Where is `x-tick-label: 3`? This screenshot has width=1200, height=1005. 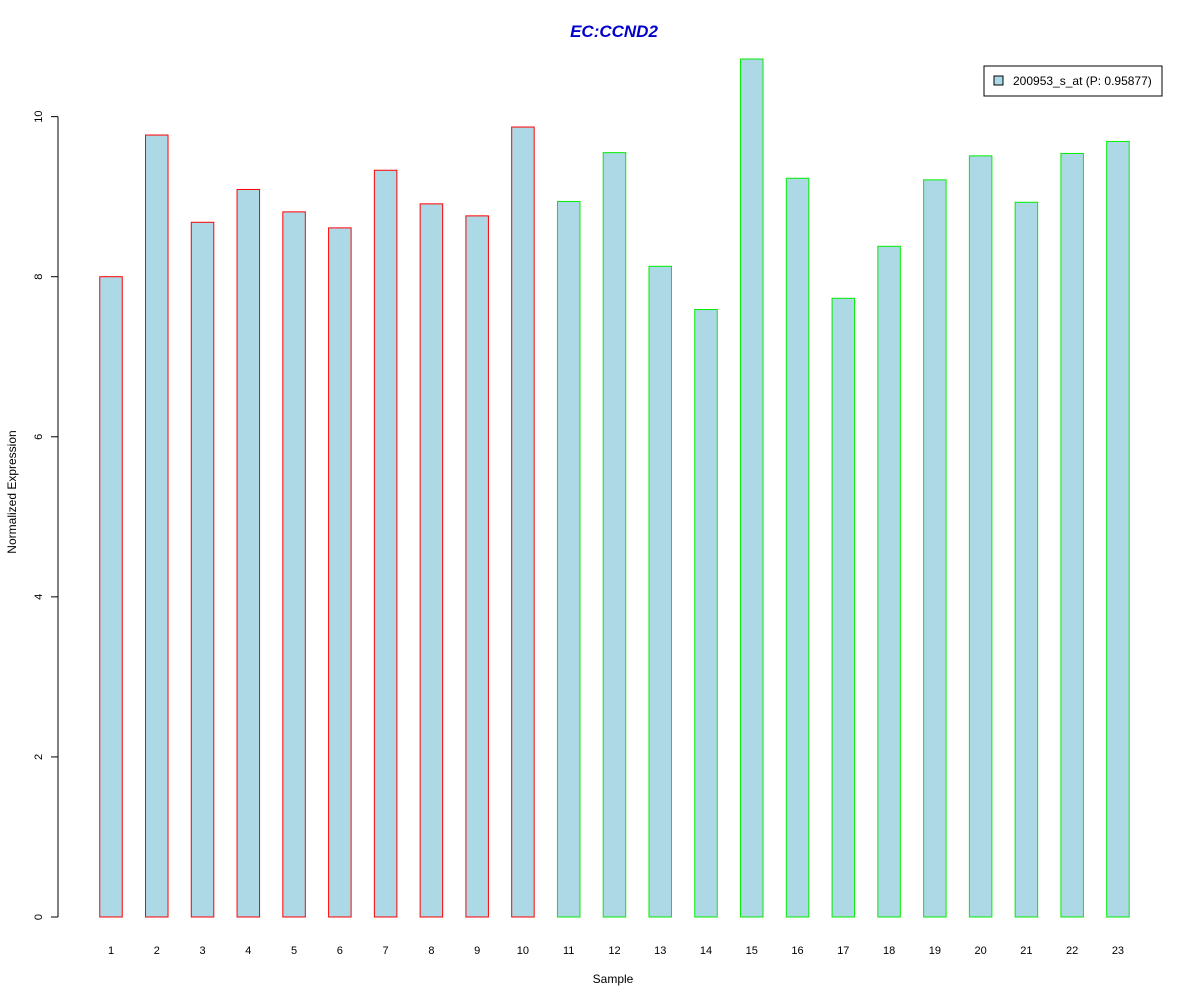 x-tick-label: 3 is located at coordinates (202, 951).